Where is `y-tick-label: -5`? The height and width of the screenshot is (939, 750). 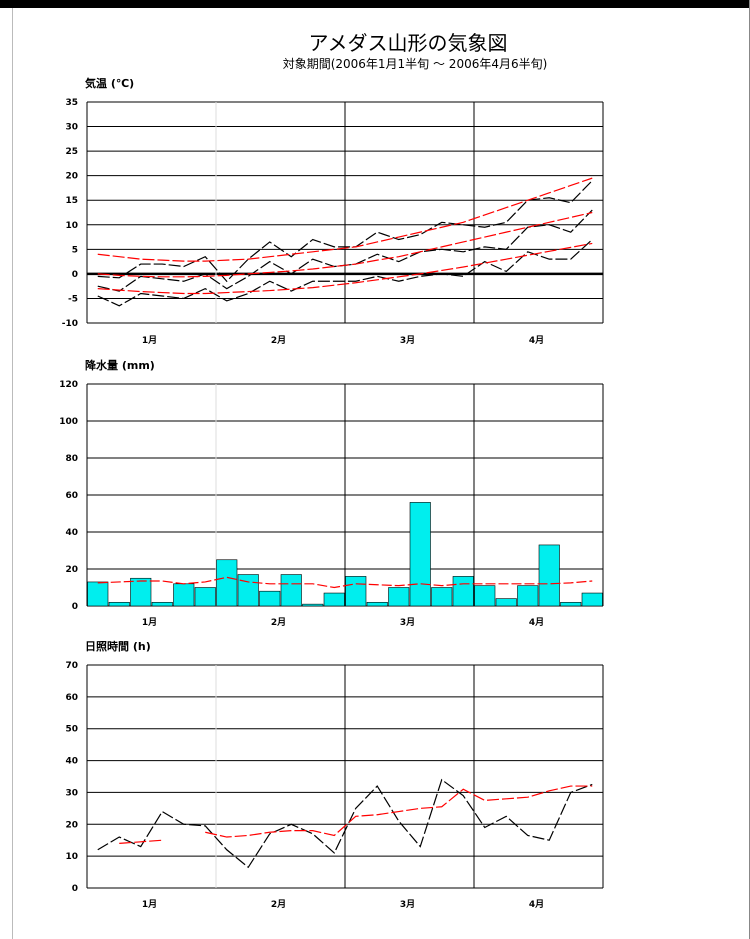
y-tick-label: -5 is located at coordinates (73, 299).